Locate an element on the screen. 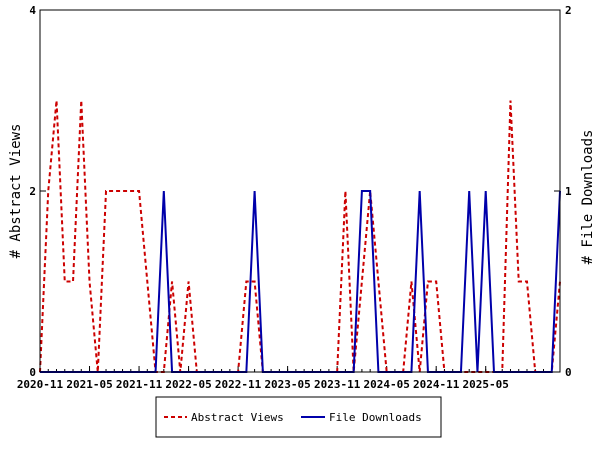 The height and width of the screenshot is (450, 600). legend-box is located at coordinates (298, 417).